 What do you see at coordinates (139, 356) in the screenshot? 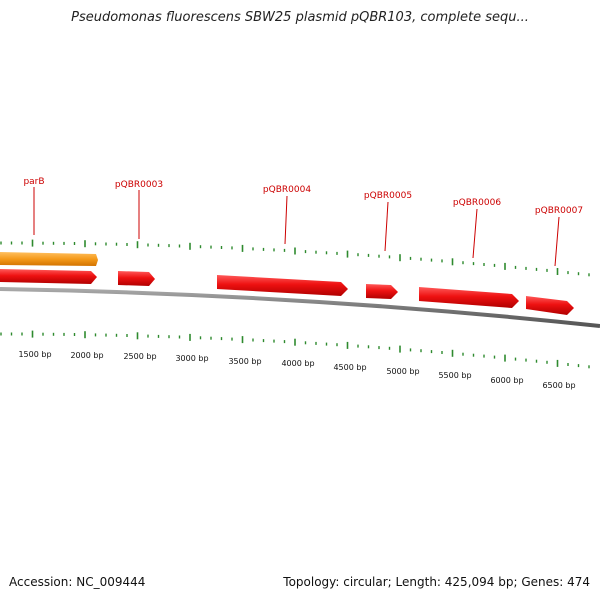
I see `ruler-label: 2500 bp` at bounding box center [139, 356].